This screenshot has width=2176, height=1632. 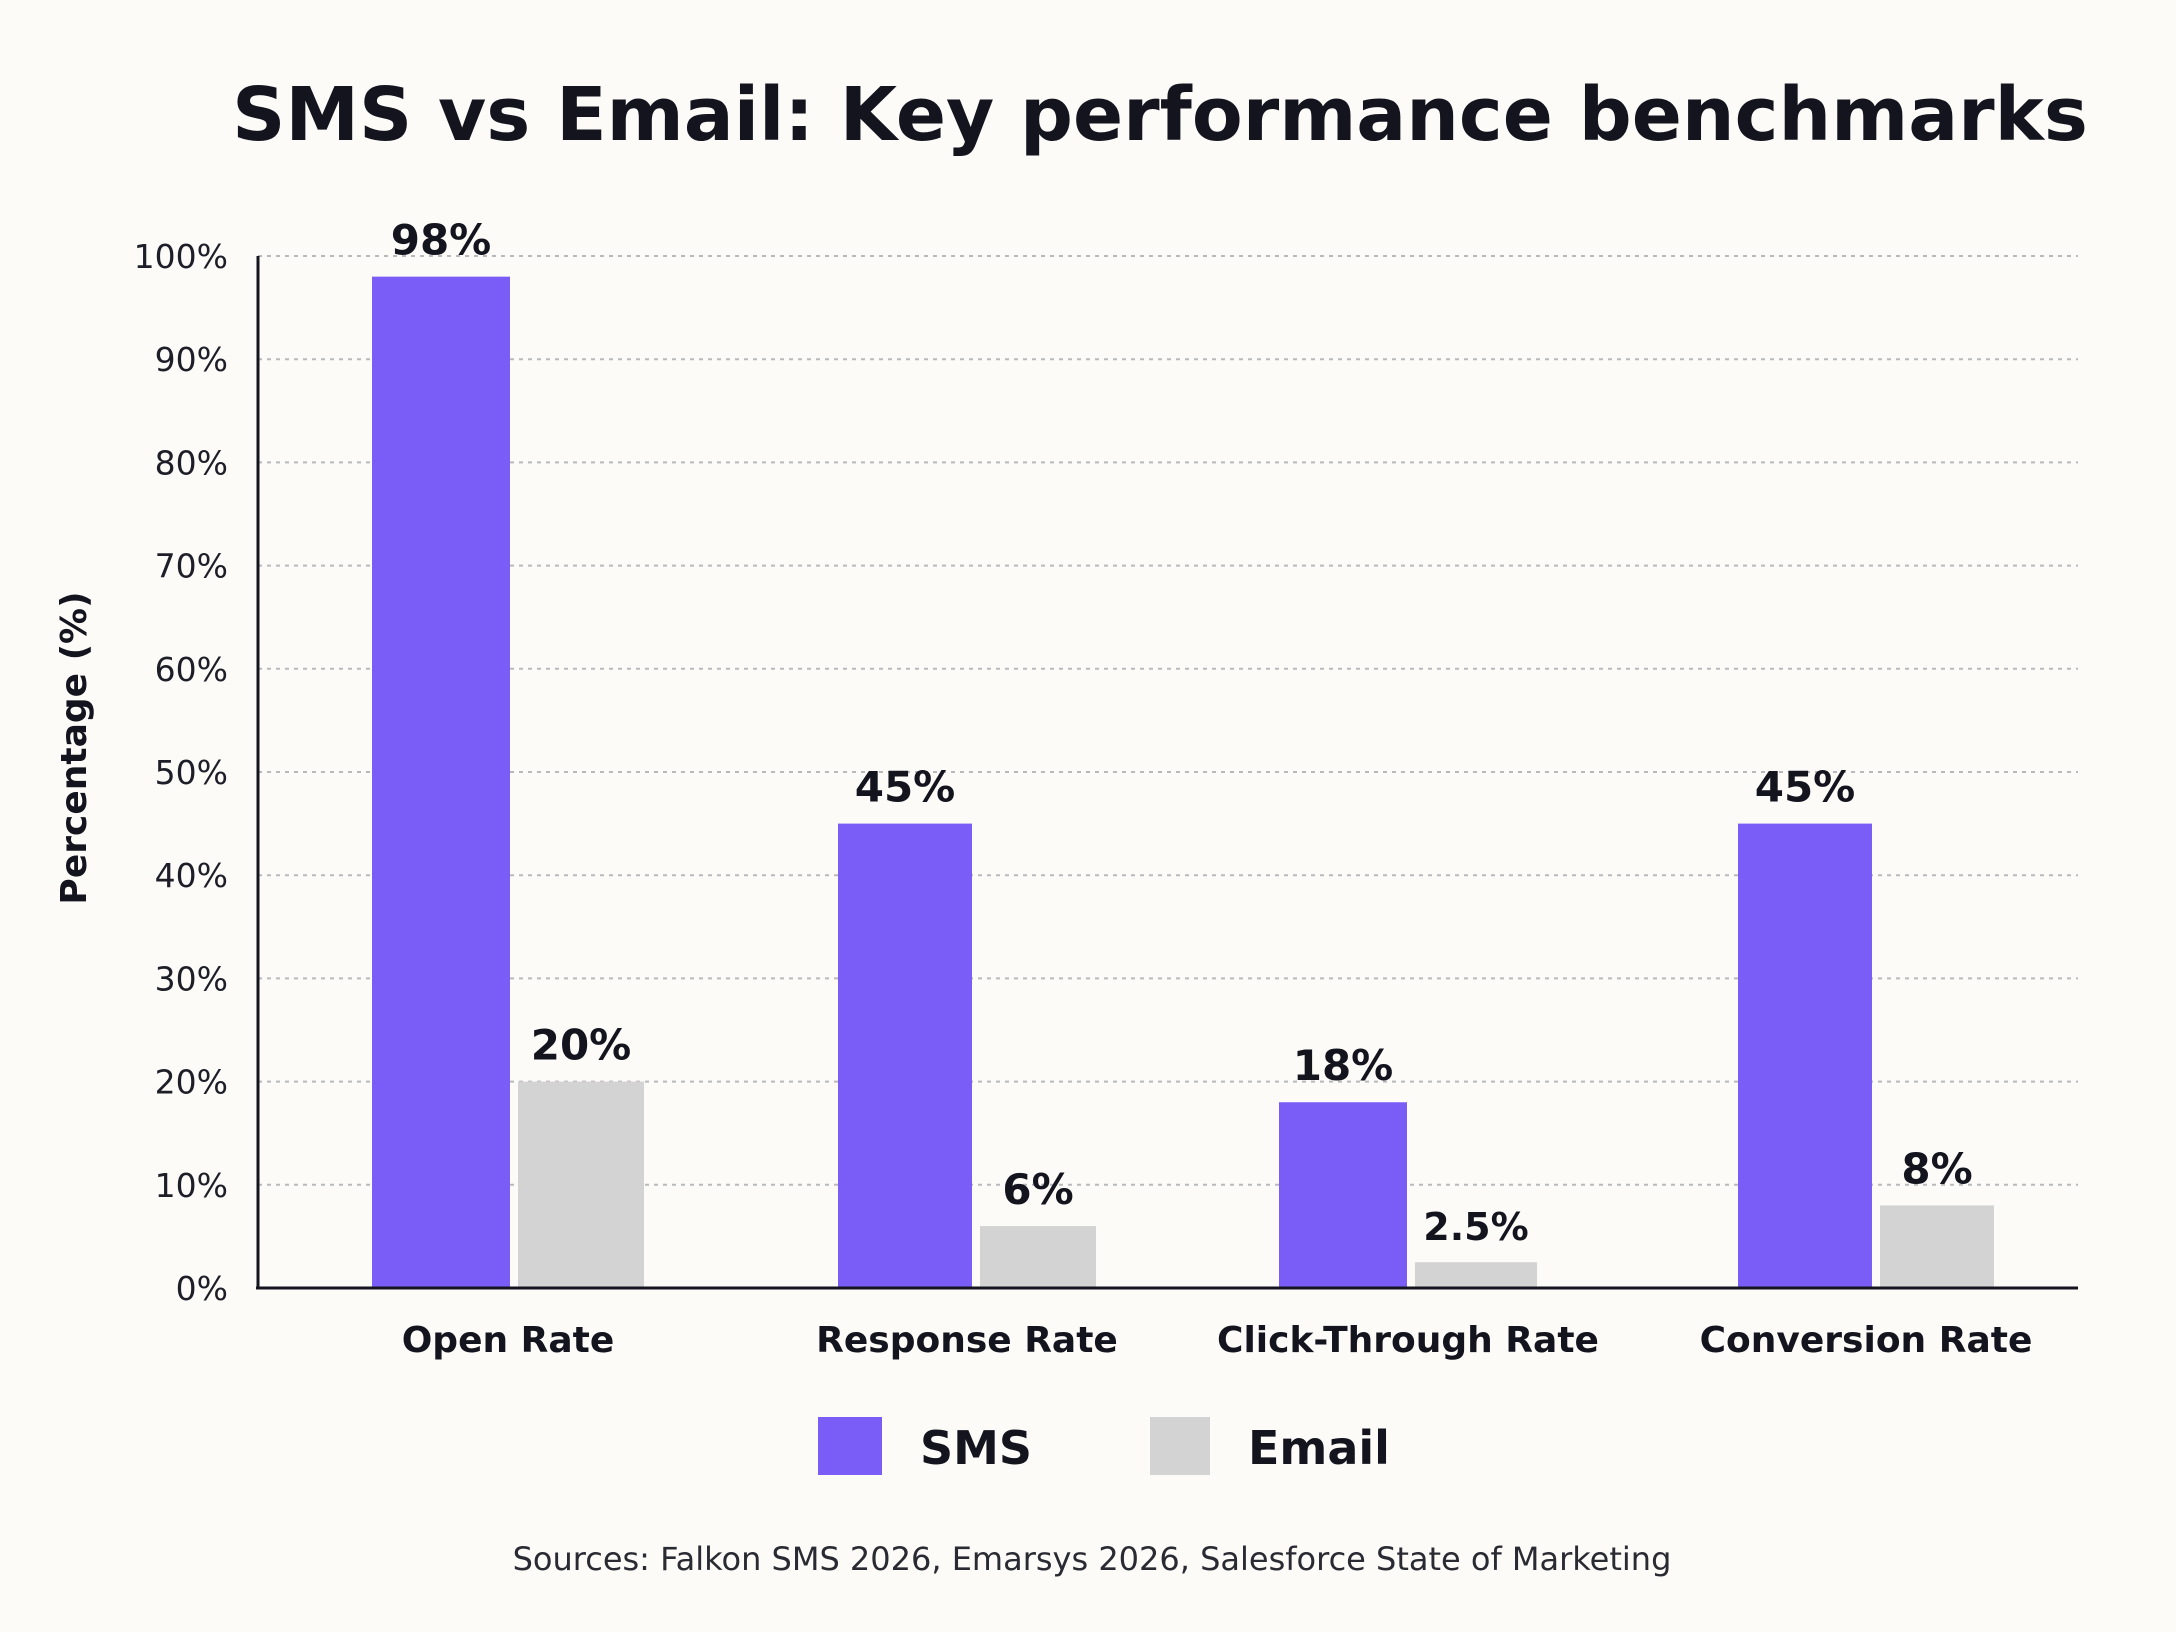 I want to click on y-tick-label: 80%, so click(x=191, y=462).